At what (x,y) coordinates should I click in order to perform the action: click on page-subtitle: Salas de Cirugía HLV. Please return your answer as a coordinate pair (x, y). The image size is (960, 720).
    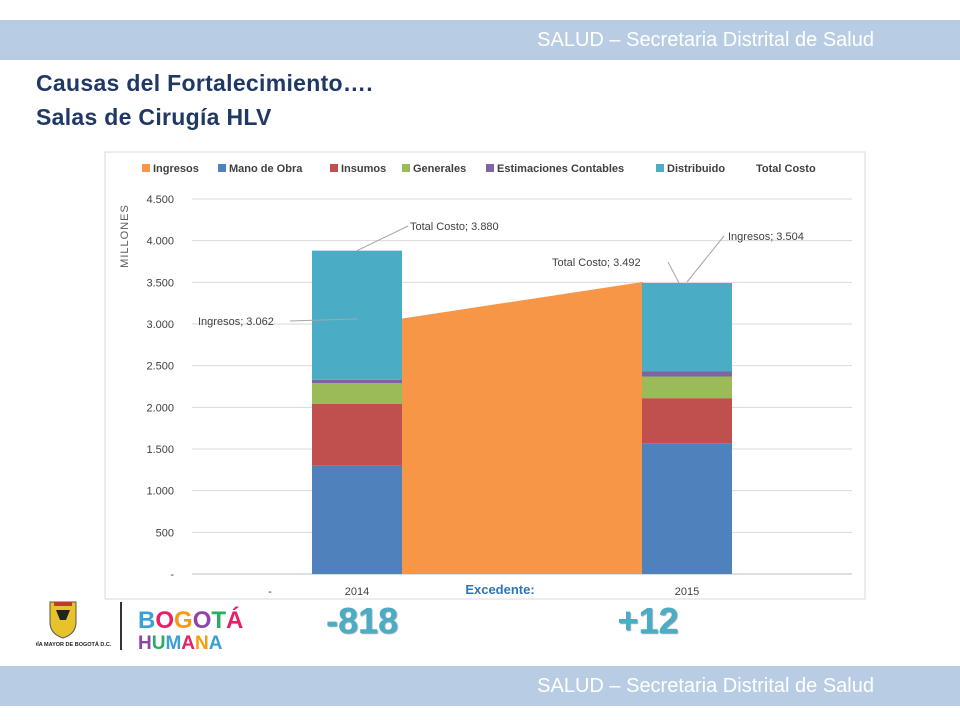
    Looking at the image, I should click on (154, 117).